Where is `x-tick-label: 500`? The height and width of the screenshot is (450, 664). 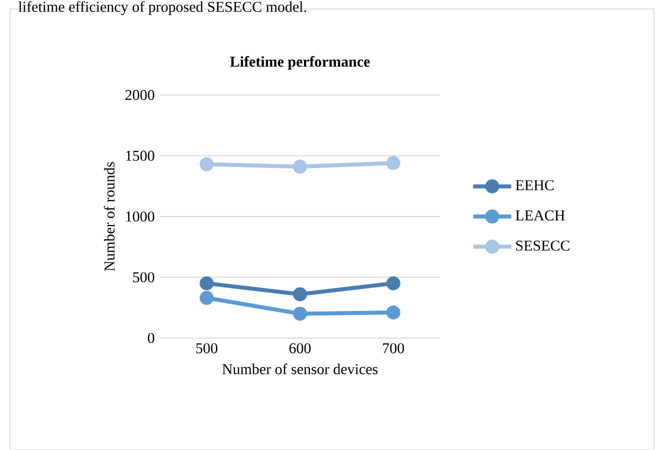 x-tick-label: 500 is located at coordinates (207, 348).